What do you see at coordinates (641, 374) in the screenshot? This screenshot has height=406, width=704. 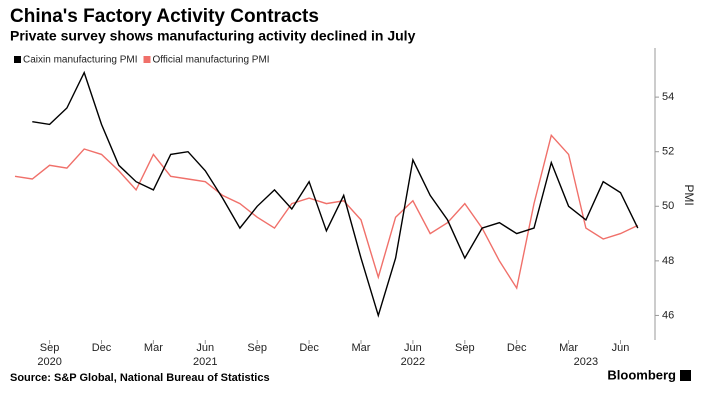 I see `brand: Bloomberg` at bounding box center [641, 374].